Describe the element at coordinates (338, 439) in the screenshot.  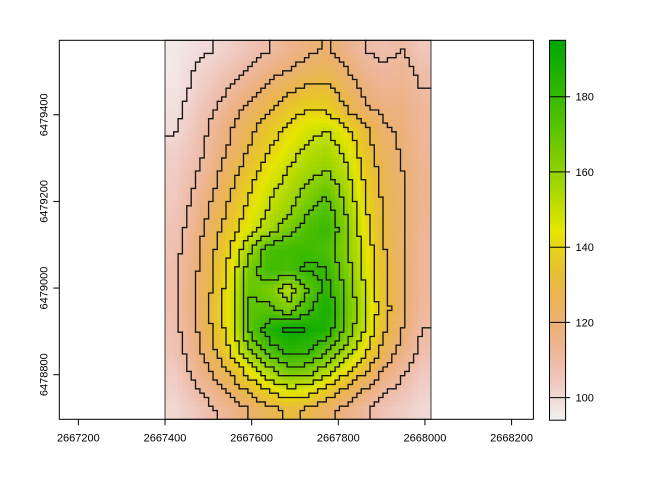
I see `x-axis-tick-label: 2667800` at that location.